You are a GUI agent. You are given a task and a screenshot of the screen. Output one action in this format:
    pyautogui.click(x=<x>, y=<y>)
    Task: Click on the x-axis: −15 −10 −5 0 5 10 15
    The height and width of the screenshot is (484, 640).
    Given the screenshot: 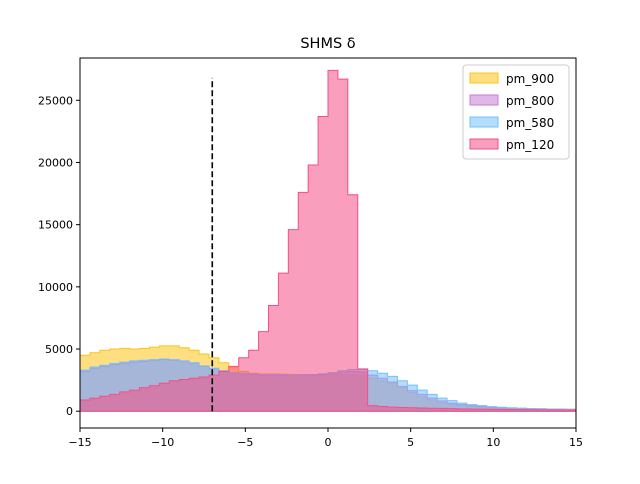 What is the action you would take?
    pyautogui.click(x=325, y=438)
    